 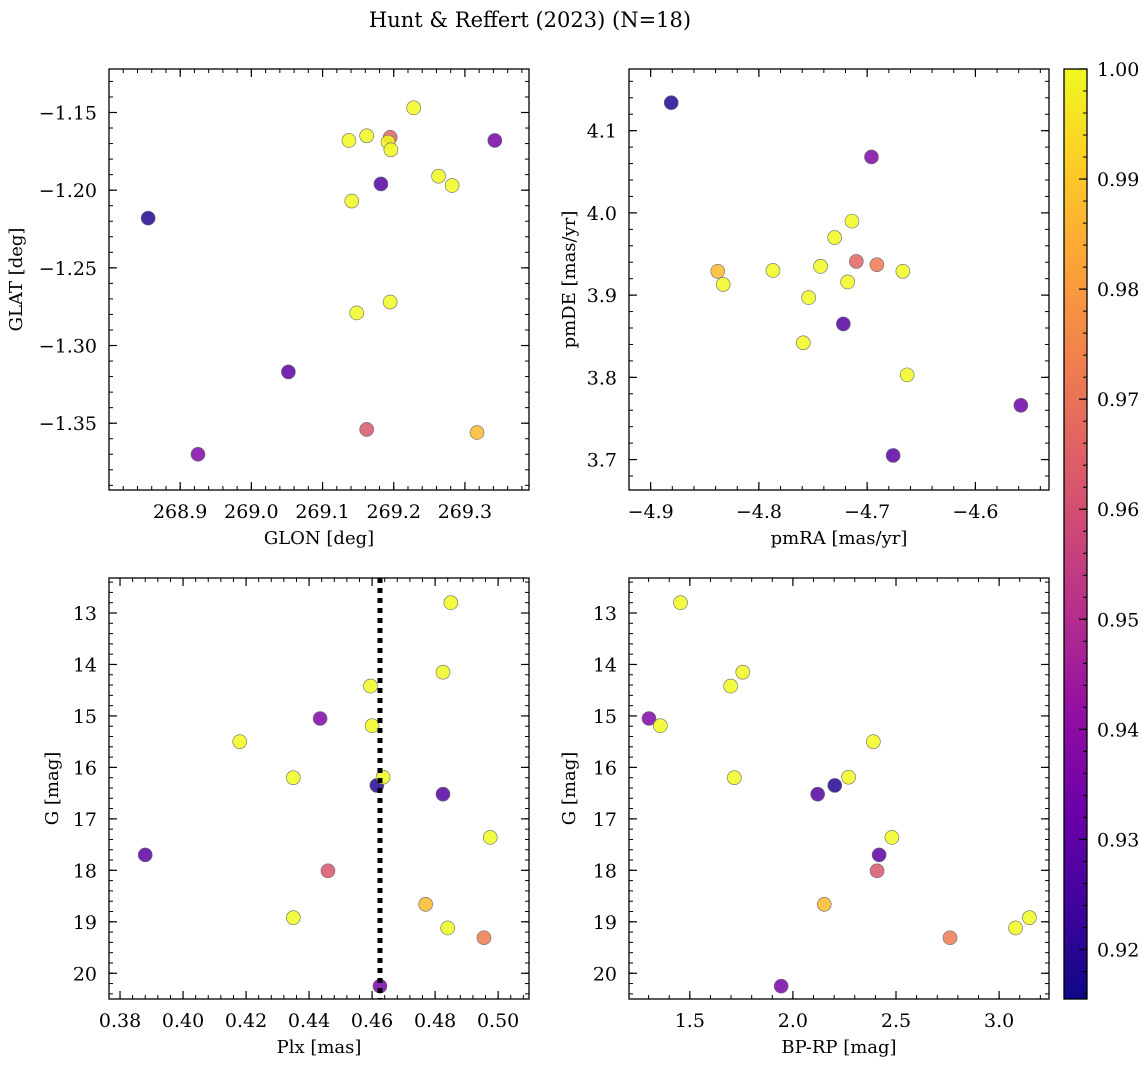 What do you see at coordinates (319, 538) in the screenshot?
I see `x-axis-label: GLON [deg]` at bounding box center [319, 538].